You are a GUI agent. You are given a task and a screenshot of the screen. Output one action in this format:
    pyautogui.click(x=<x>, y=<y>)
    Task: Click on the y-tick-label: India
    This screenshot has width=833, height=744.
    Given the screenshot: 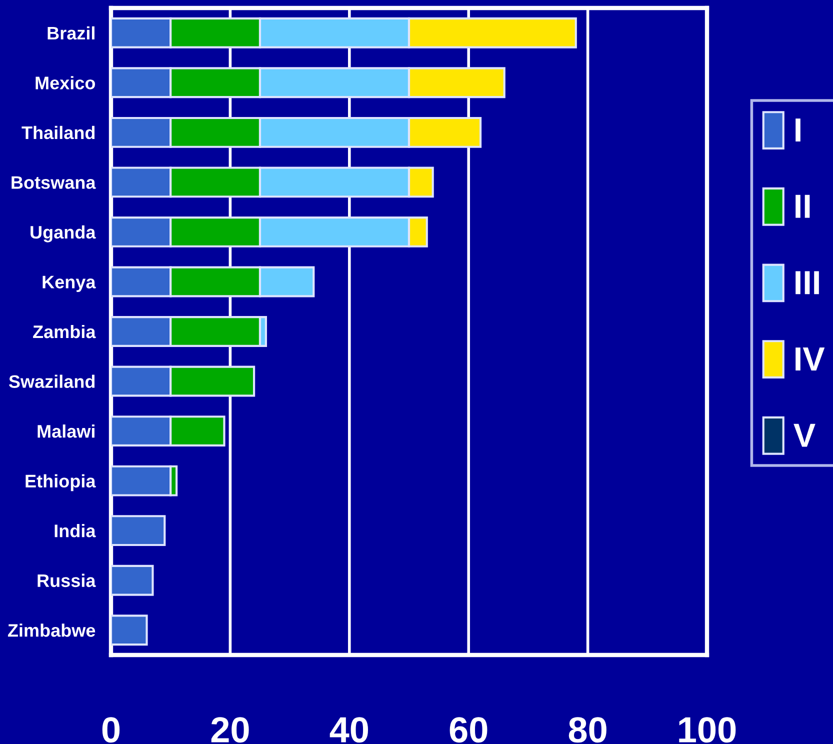 What is the action you would take?
    pyautogui.click(x=75, y=531)
    